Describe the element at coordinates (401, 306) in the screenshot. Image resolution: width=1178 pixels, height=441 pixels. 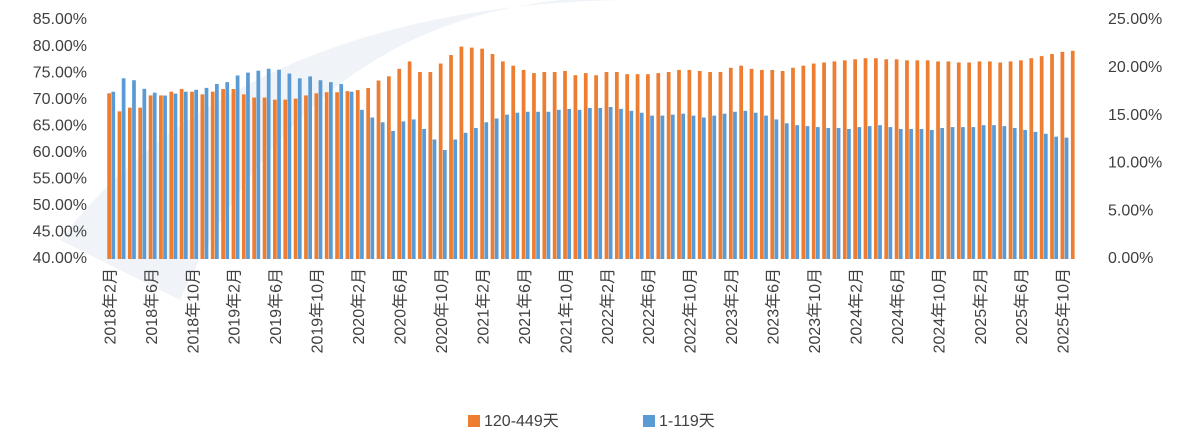
I see `x-tick-label: 2020年6月` at that location.